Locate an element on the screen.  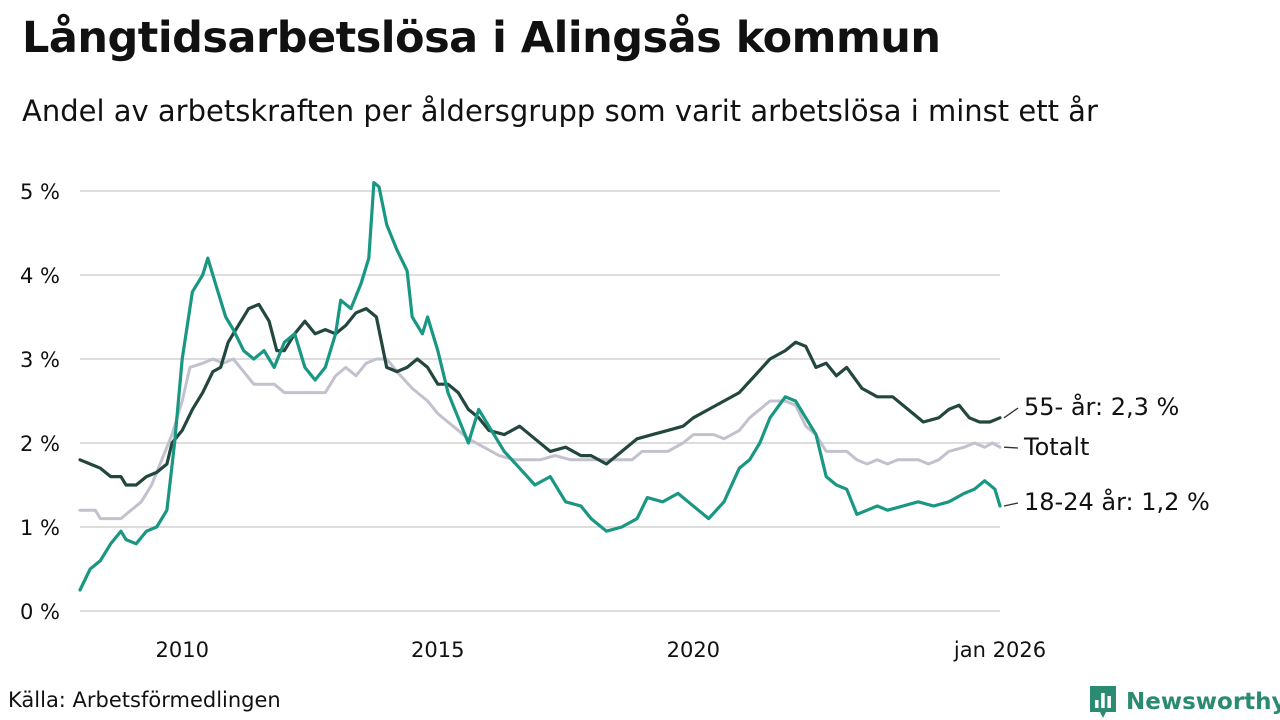
y-tick-label: 2 % is located at coordinates (40, 444).